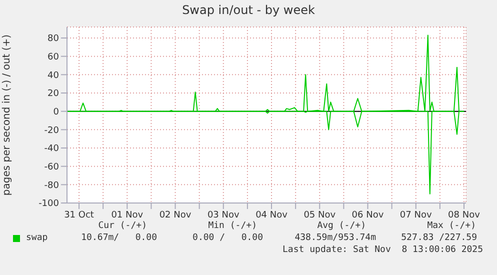 Image resolution: width=497 pixels, height=275 pixels. Describe the element at coordinates (320, 215) in the screenshot. I see `x-tick-label: 05 Nov` at that location.